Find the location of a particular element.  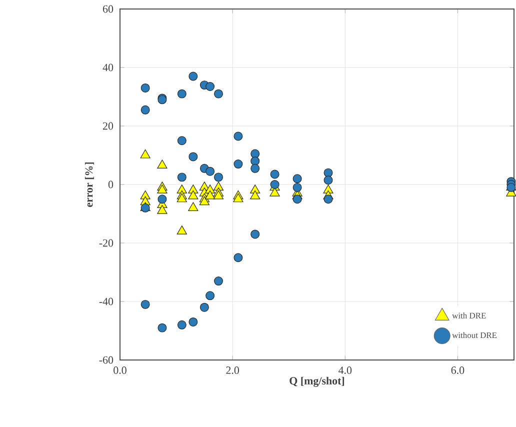

legend-label: without DRE is located at coordinates (474, 335).